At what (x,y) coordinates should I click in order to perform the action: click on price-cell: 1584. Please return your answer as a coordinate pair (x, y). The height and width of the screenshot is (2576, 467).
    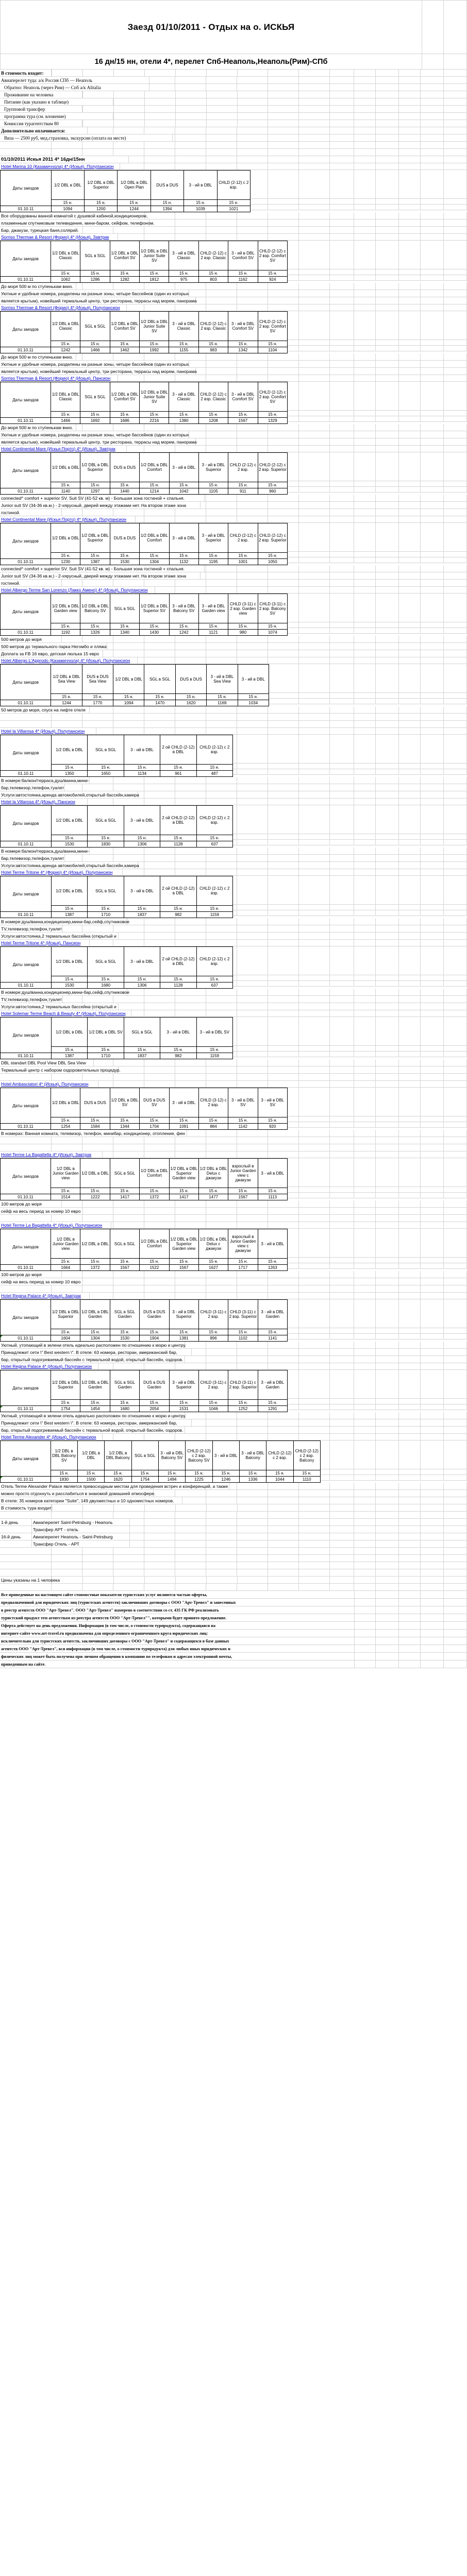
    Looking at the image, I should click on (95, 1126).